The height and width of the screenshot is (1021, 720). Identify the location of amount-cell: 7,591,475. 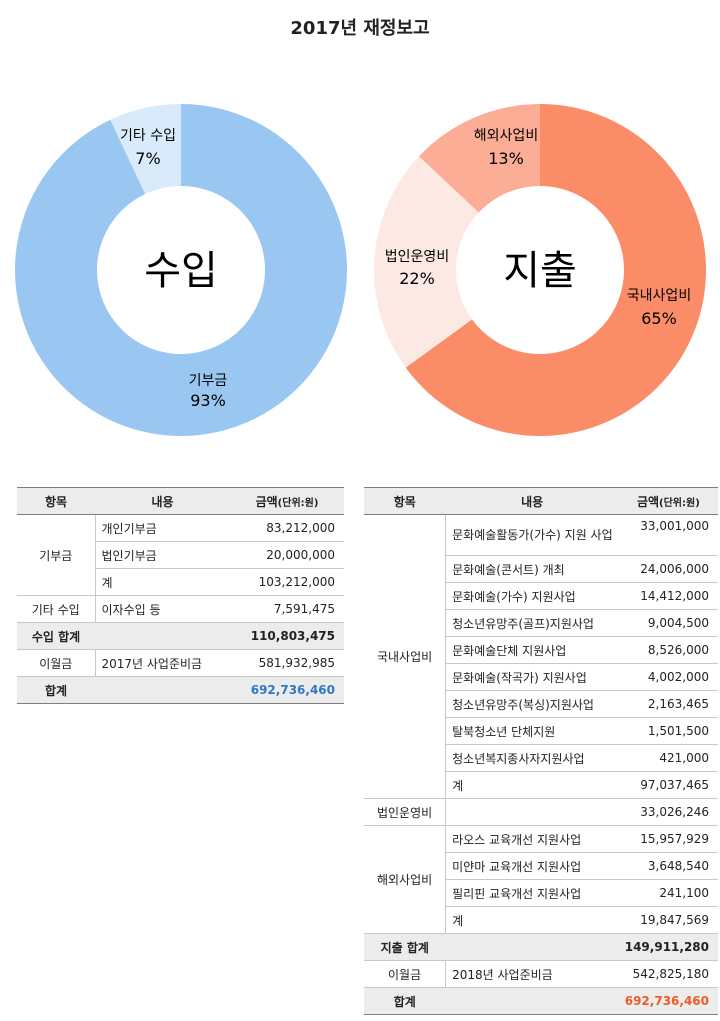
(287, 609).